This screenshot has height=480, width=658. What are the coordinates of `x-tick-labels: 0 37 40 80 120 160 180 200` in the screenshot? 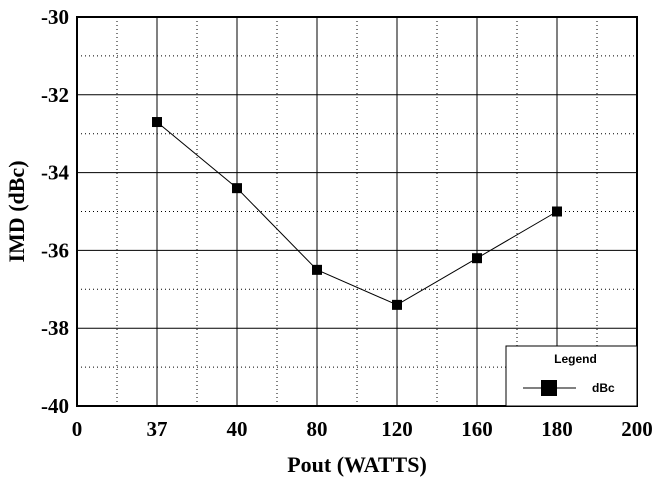 It's located at (362, 429).